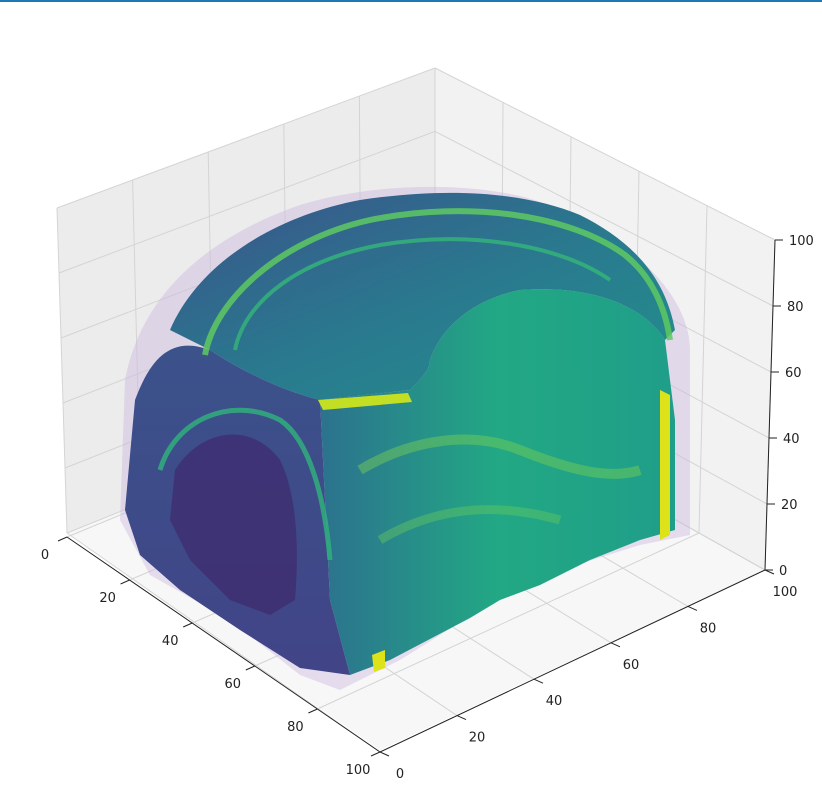 Image resolution: width=822 pixels, height=805 pixels. What do you see at coordinates (783, 571) in the screenshot?
I see `z-tick-label-0: 0` at bounding box center [783, 571].